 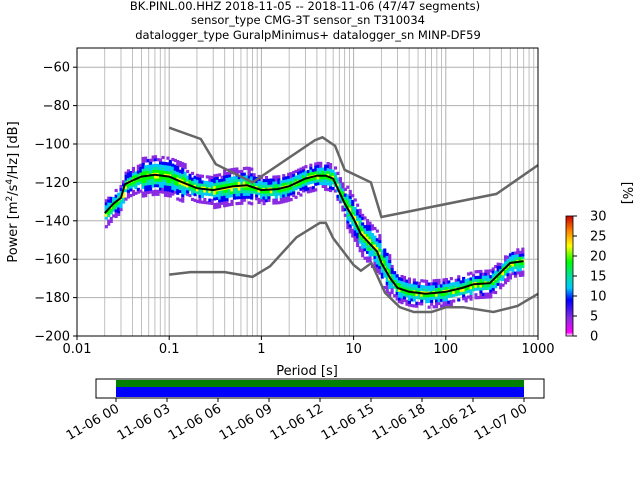 What do you see at coordinates (308, 20) in the screenshot?
I see `title-line-2: sensor_type CMG-3T sensor_sn T310034` at bounding box center [308, 20].